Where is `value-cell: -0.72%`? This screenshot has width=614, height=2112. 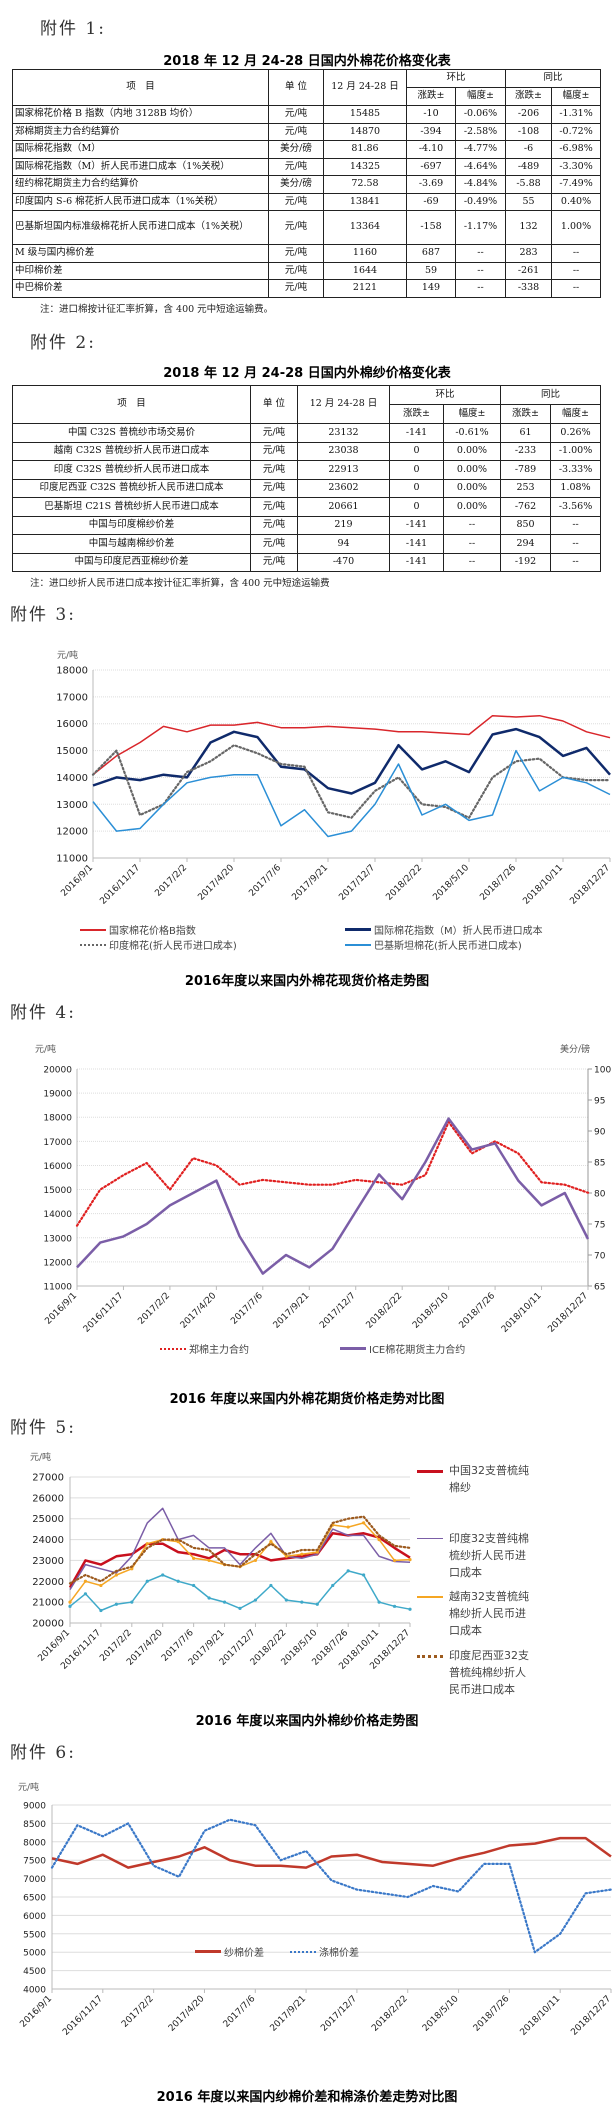 value-cell: -0.72% is located at coordinates (576, 131).